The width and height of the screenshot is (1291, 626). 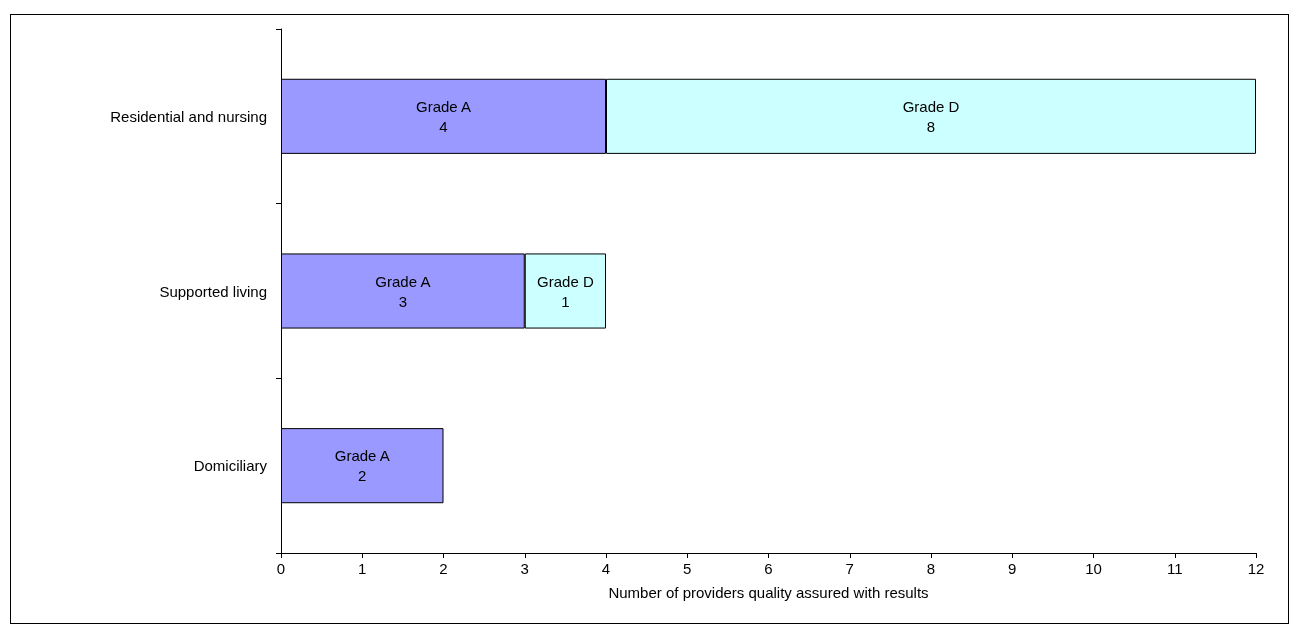 What do you see at coordinates (443, 568) in the screenshot?
I see `x-tick-label: 2` at bounding box center [443, 568].